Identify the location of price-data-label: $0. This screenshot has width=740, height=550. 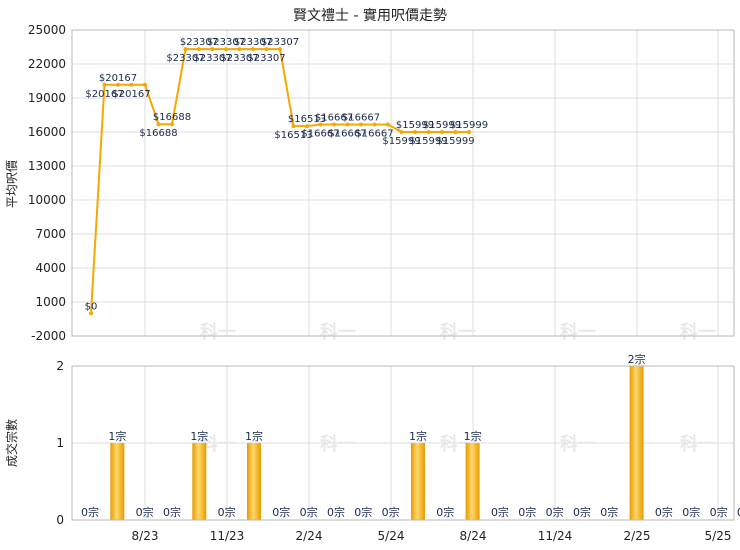
(91, 306).